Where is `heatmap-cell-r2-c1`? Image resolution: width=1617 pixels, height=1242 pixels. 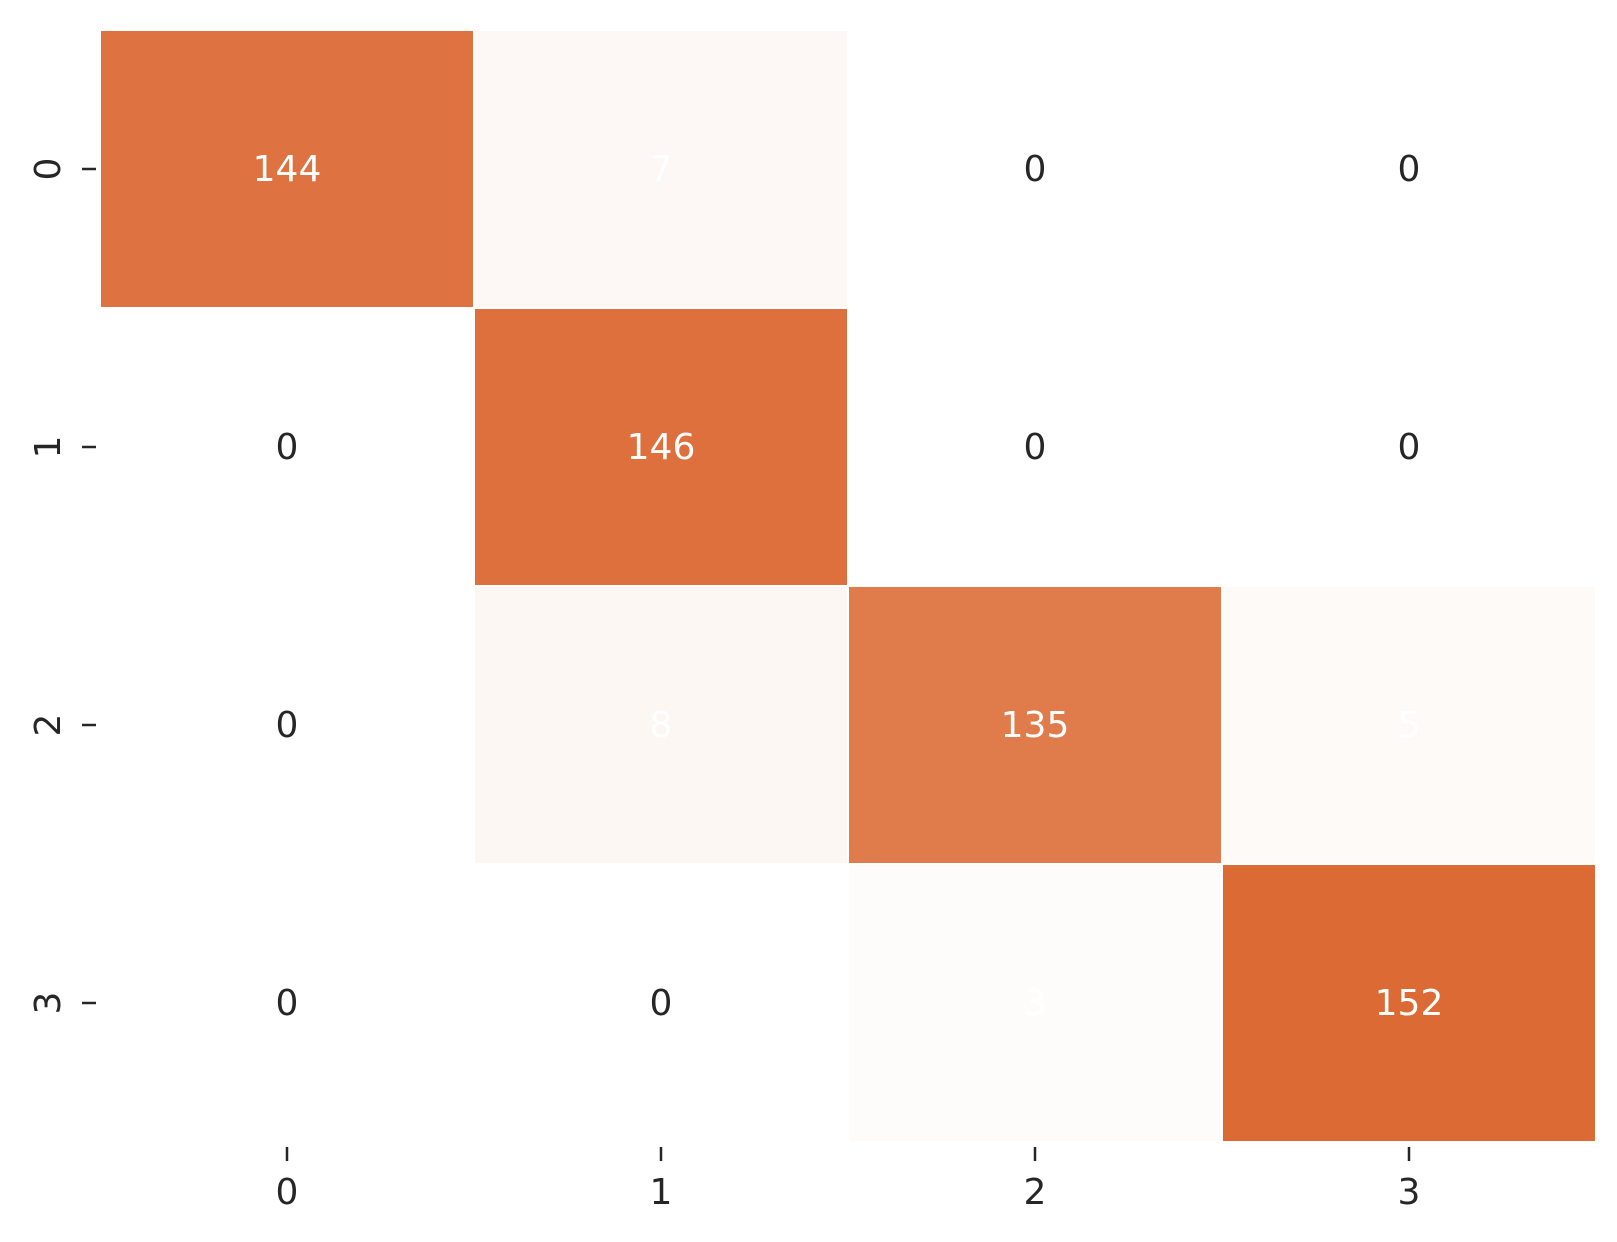 heatmap-cell-r2-c1 is located at coordinates (661, 725).